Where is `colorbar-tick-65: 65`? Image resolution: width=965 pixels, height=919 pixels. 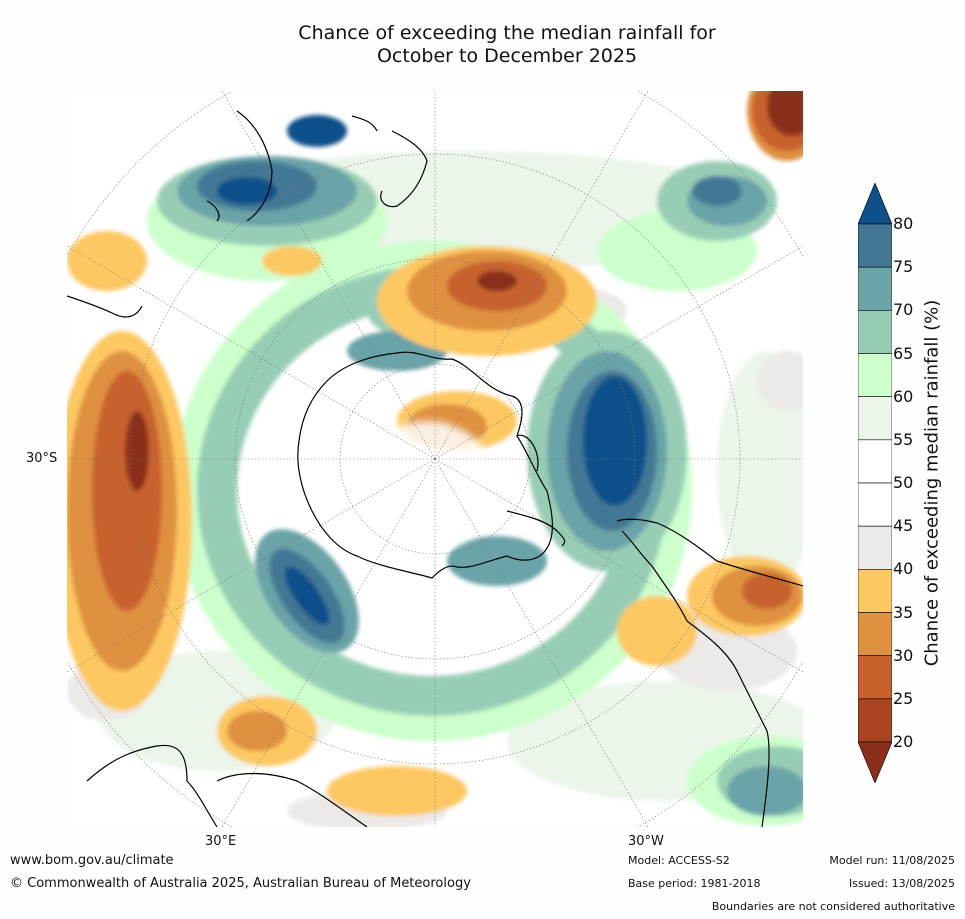
colorbar-tick-65: 65 is located at coordinates (903, 353).